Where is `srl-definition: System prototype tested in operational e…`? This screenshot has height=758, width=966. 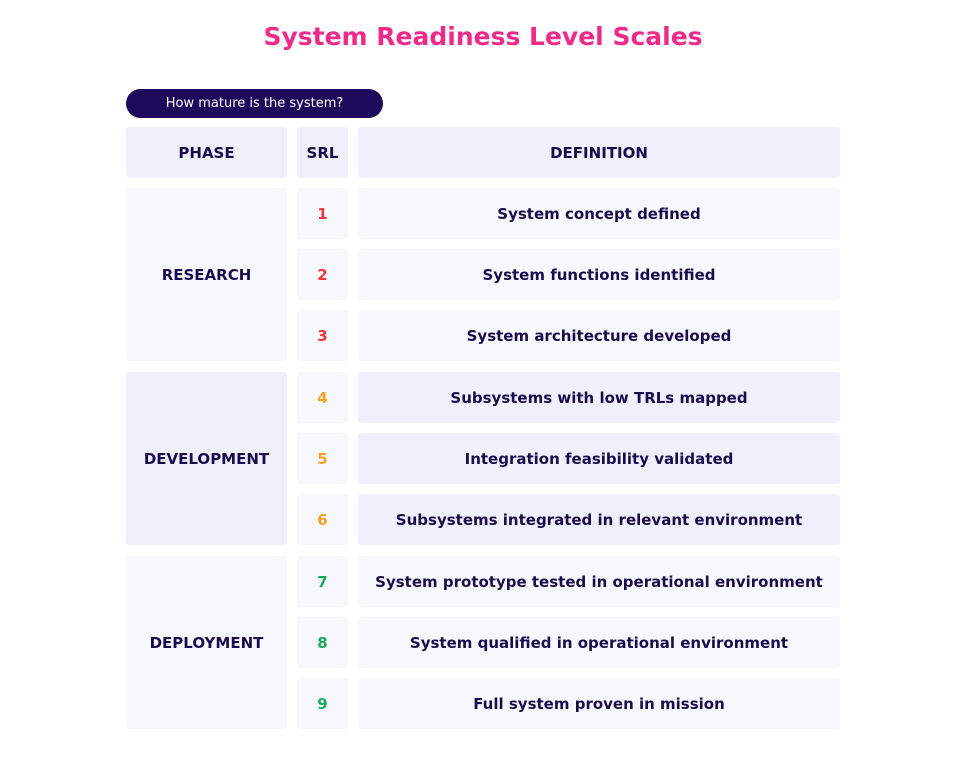
srl-definition: System prototype tested in operational e… is located at coordinates (599, 581).